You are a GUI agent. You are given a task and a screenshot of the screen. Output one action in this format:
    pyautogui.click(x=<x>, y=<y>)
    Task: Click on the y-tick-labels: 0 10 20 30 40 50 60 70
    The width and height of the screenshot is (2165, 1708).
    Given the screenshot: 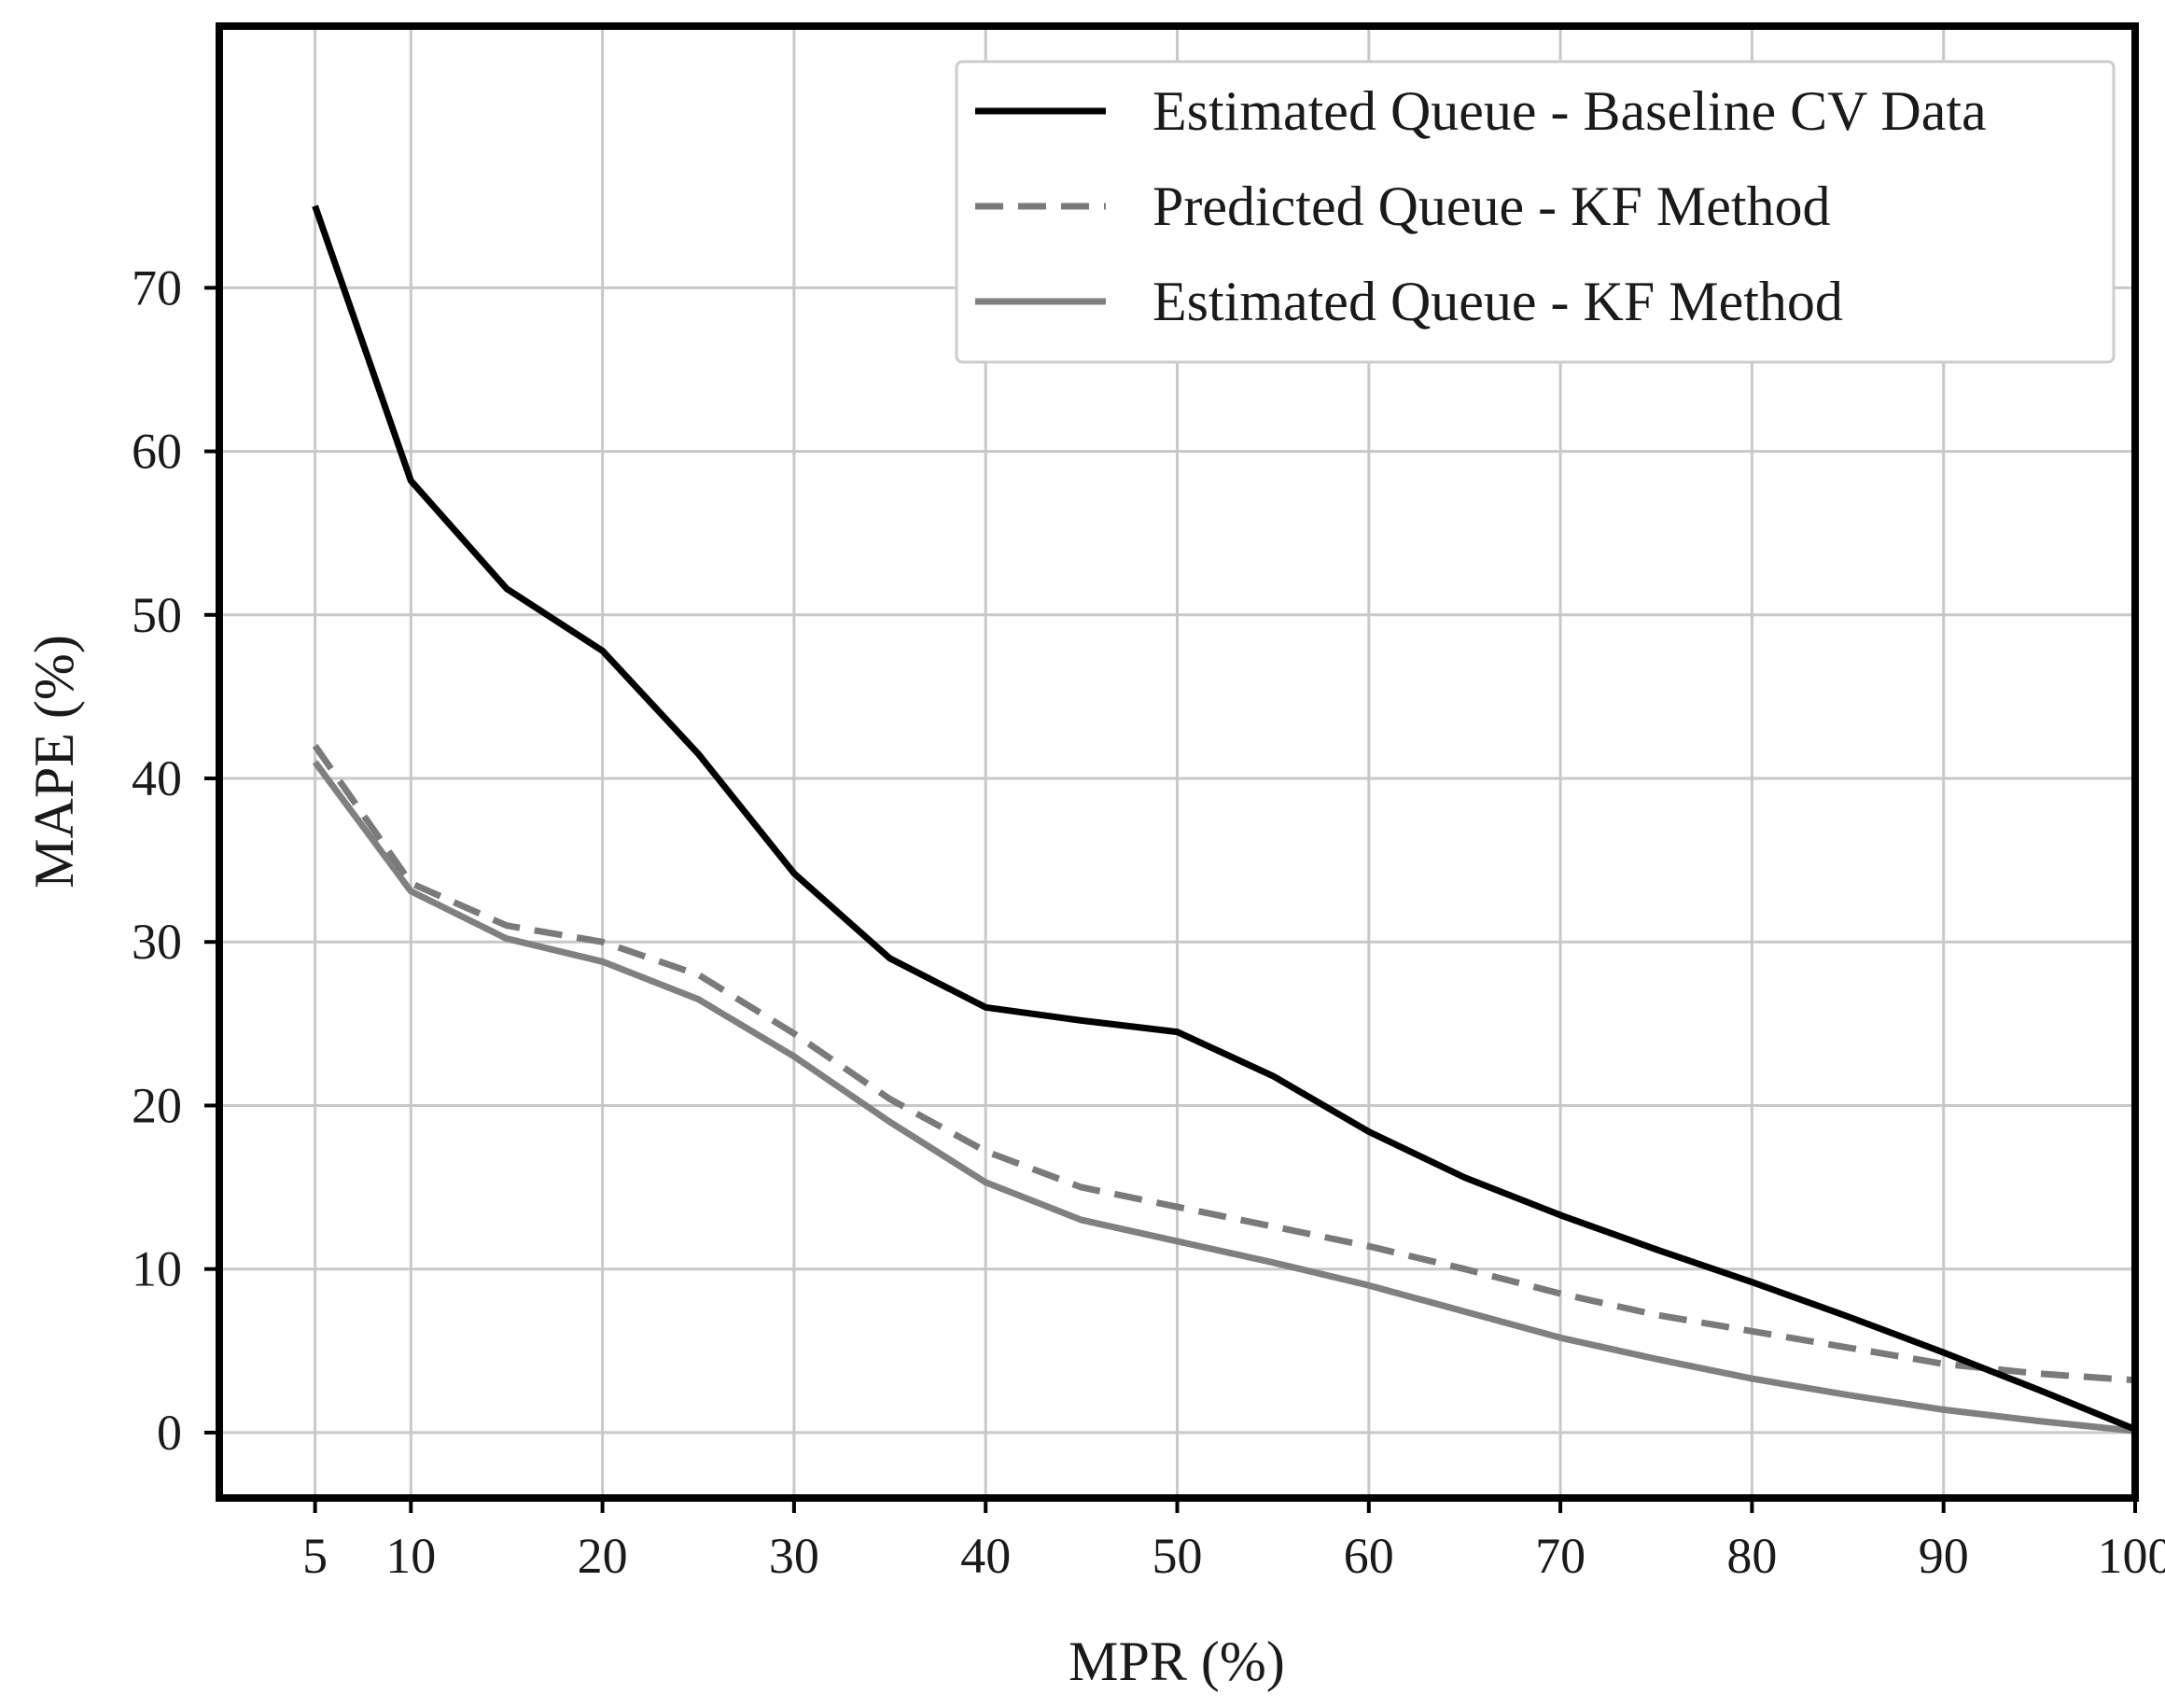 What is the action you would take?
    pyautogui.click(x=175, y=860)
    